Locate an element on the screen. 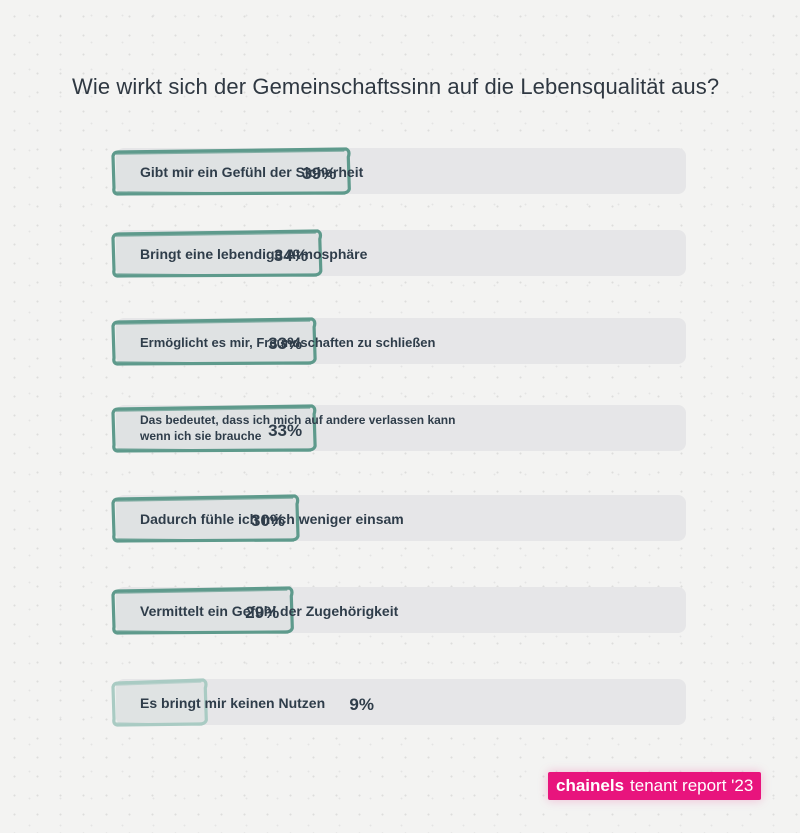 The height and width of the screenshot is (833, 800). bar-value-2: 34% is located at coordinates (291, 255).